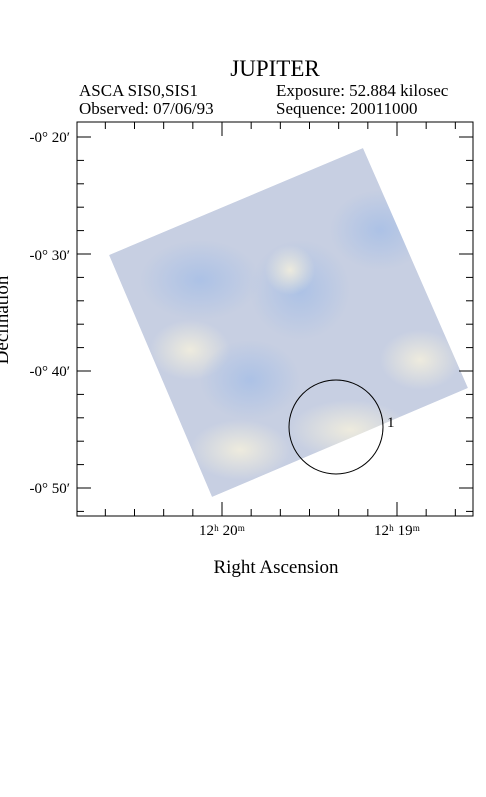 The width and height of the screenshot is (486, 797). I want to click on region-circle, so click(336, 427).